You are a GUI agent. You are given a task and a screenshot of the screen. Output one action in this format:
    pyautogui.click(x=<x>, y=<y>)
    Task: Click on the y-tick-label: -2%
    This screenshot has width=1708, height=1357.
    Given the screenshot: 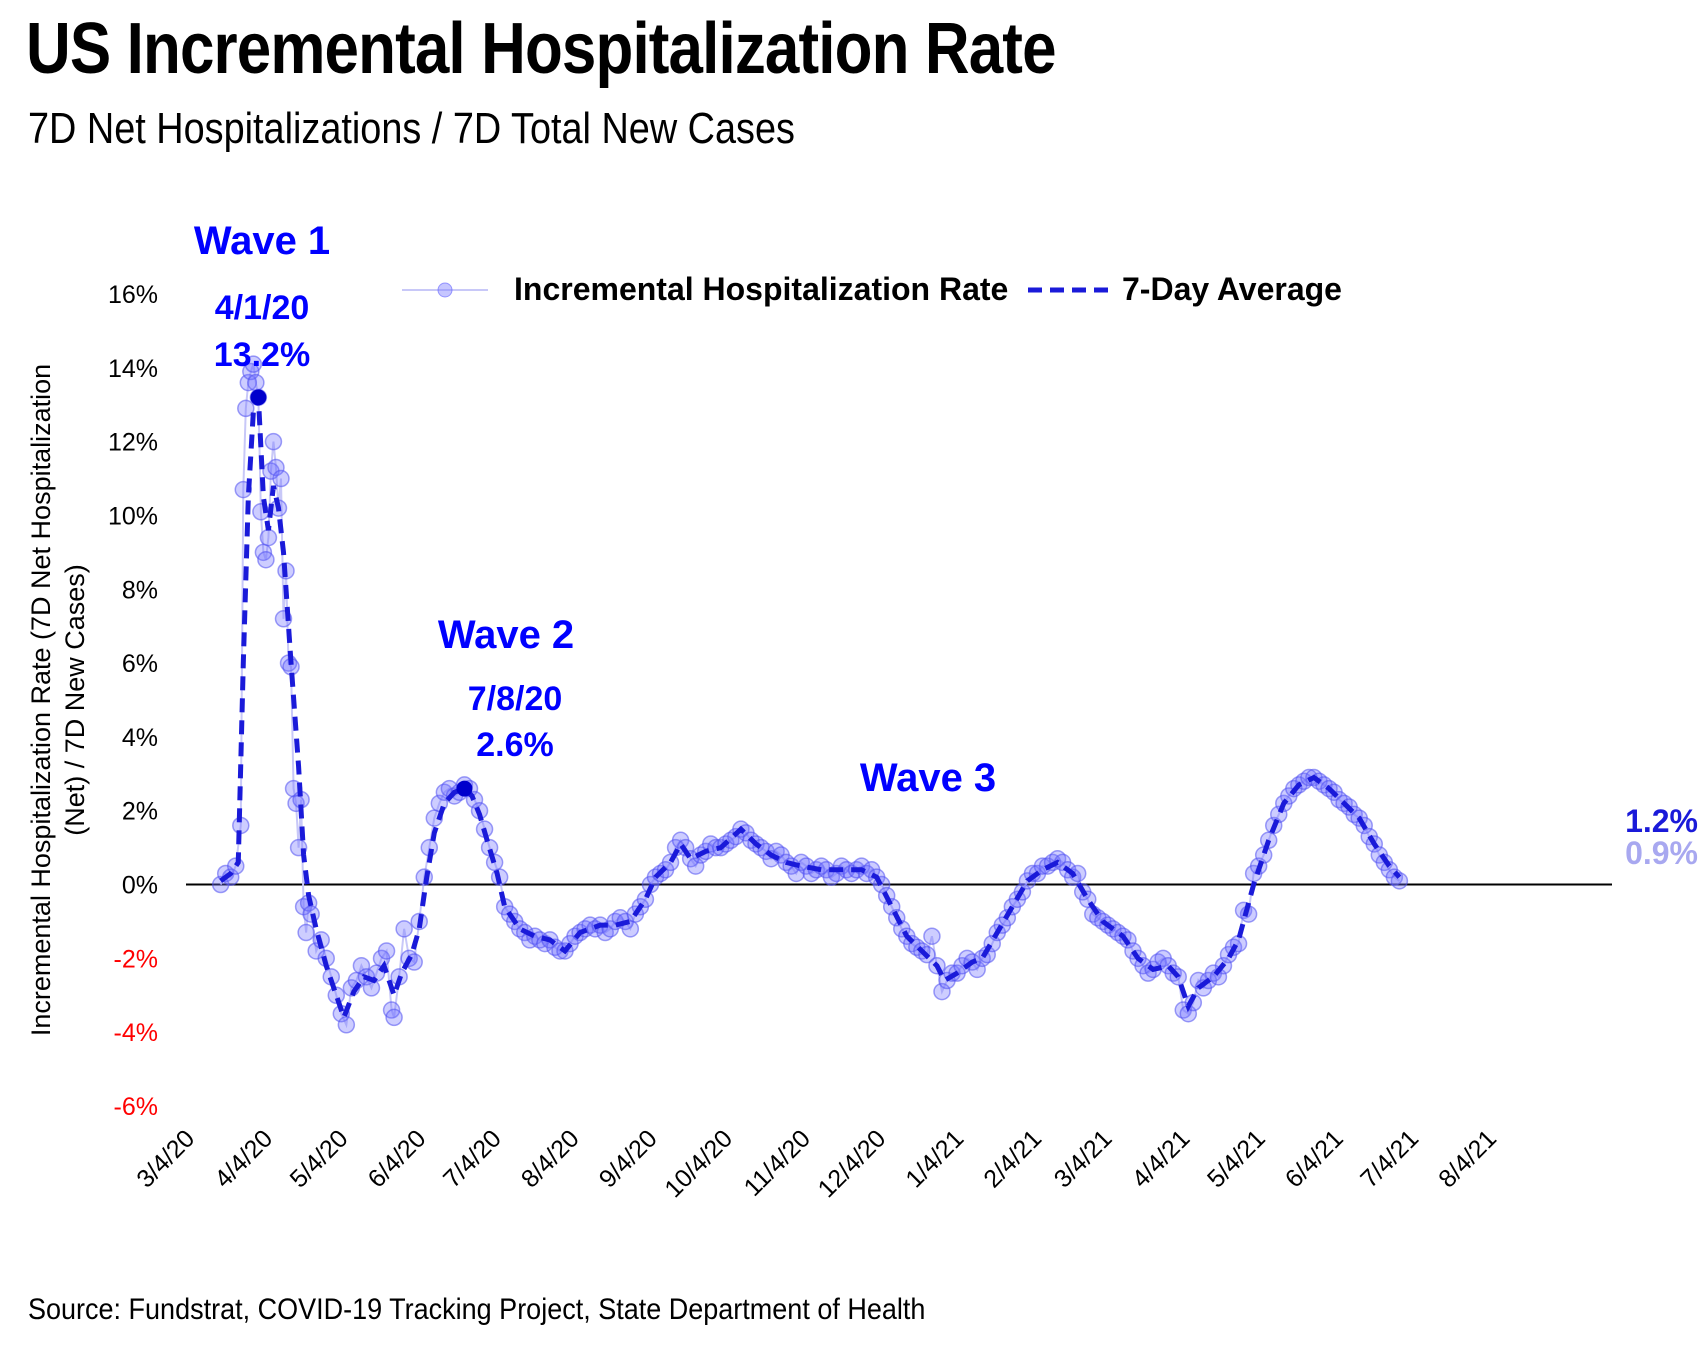 What is the action you would take?
    pyautogui.click(x=136, y=959)
    